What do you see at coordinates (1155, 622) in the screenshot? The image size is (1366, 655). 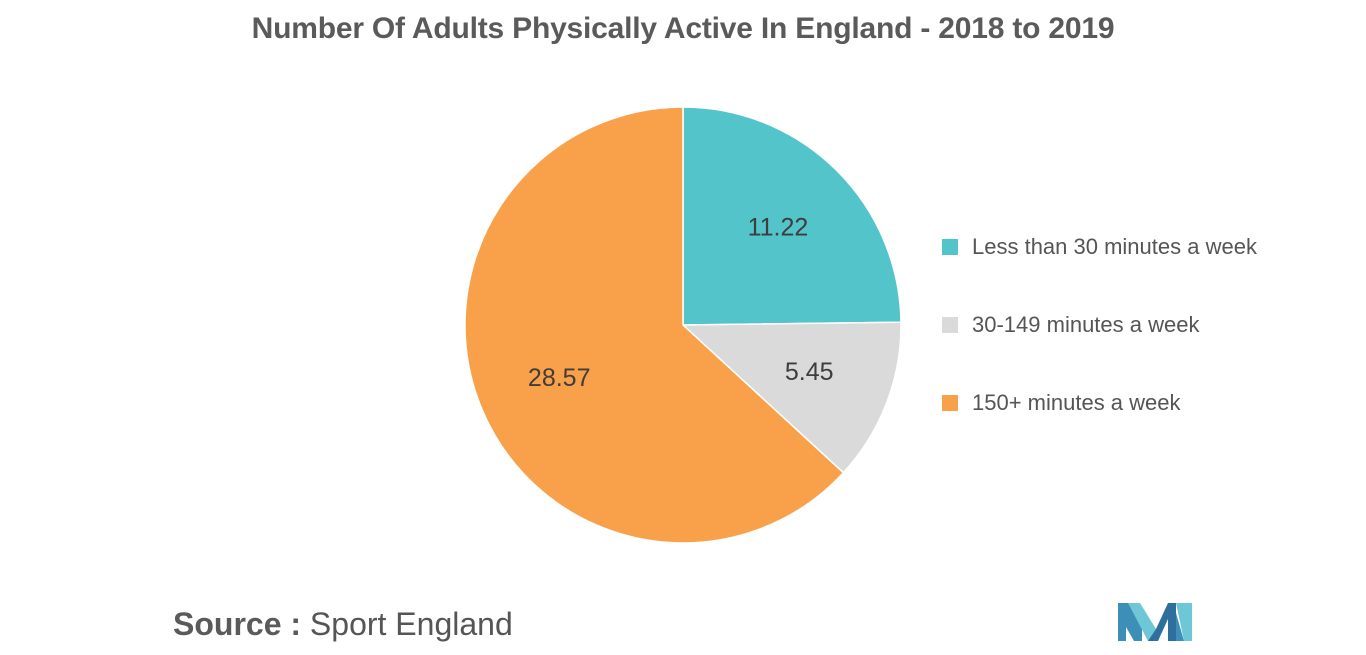 I see `company-logo-icon` at bounding box center [1155, 622].